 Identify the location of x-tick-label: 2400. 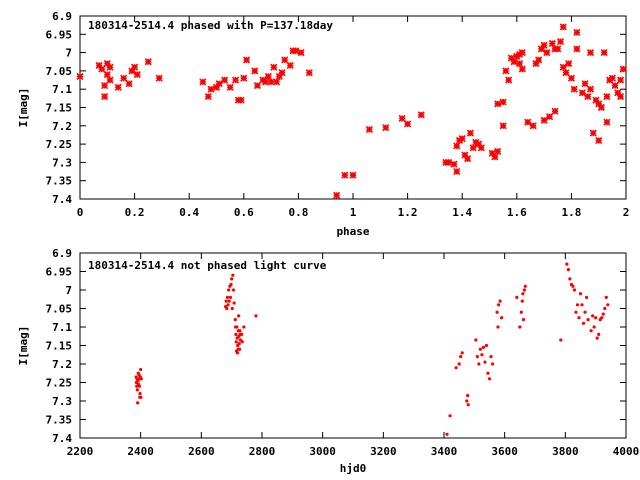
(140, 451).